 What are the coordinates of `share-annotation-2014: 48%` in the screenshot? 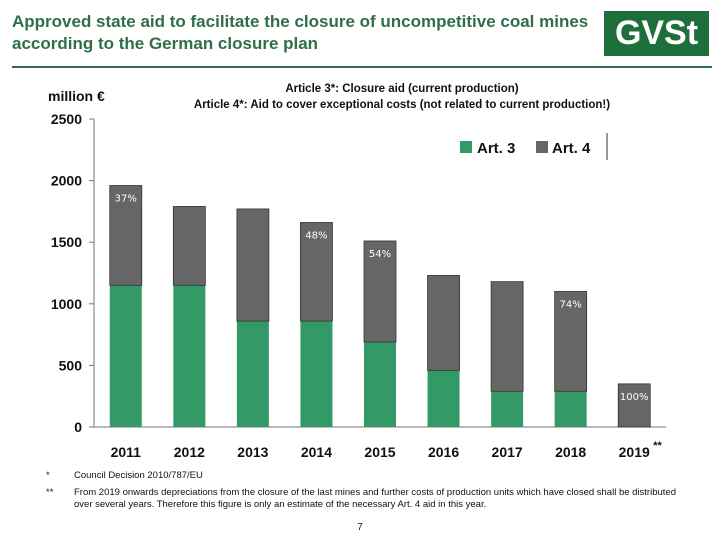 It's located at (316, 235).